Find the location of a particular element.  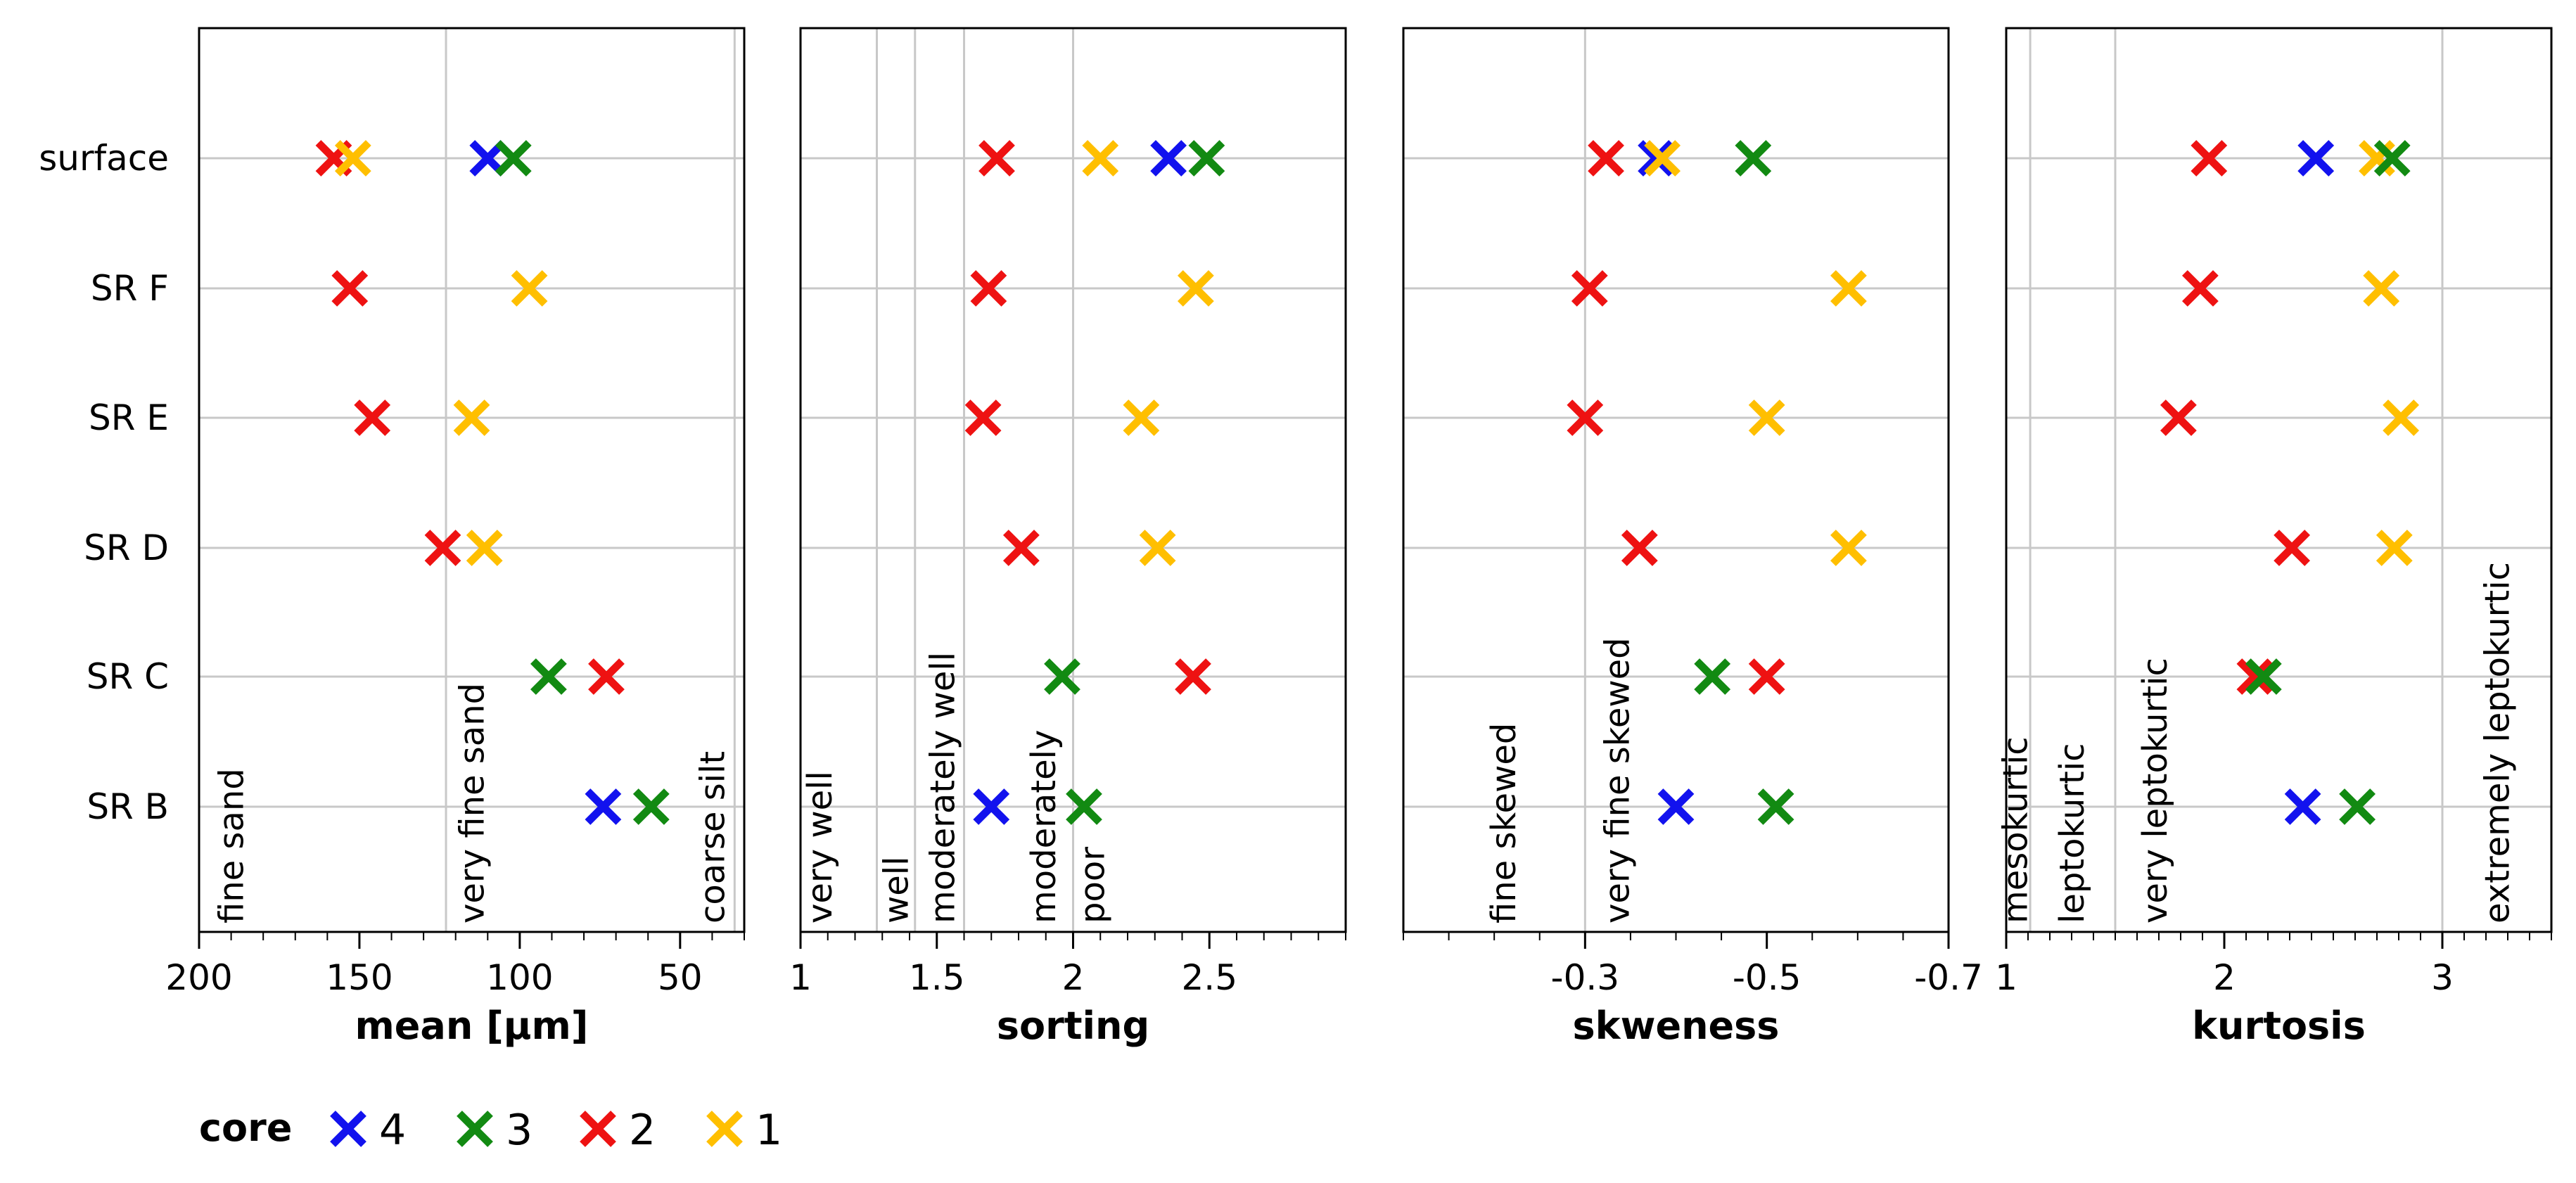

legend-item-core-1: 1 is located at coordinates (744, 1130).